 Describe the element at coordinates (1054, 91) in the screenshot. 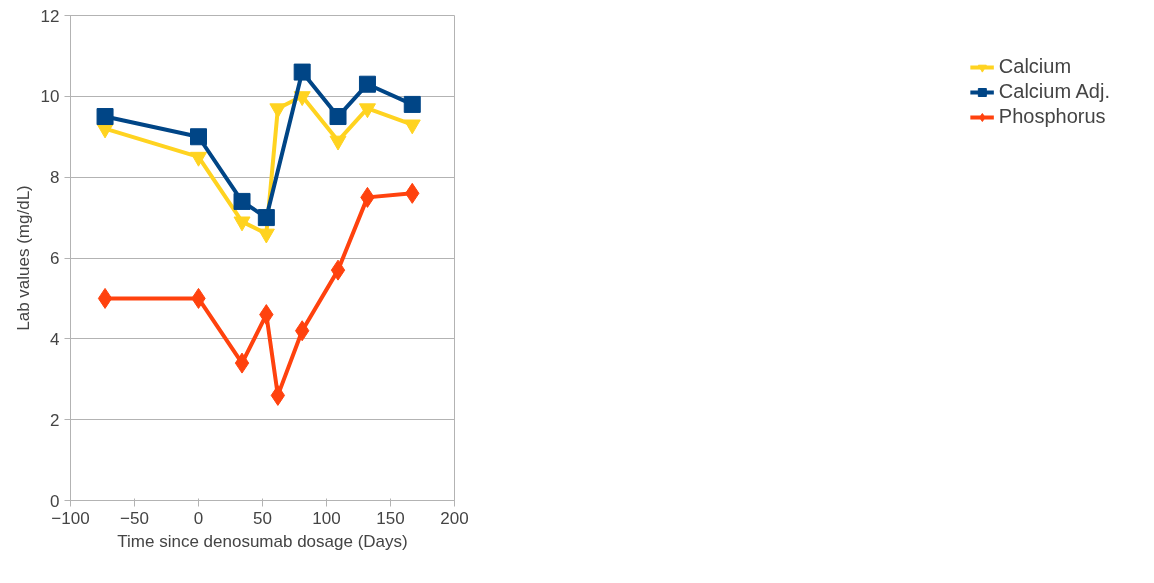

I see `legend-label: Calcium Adj.` at that location.